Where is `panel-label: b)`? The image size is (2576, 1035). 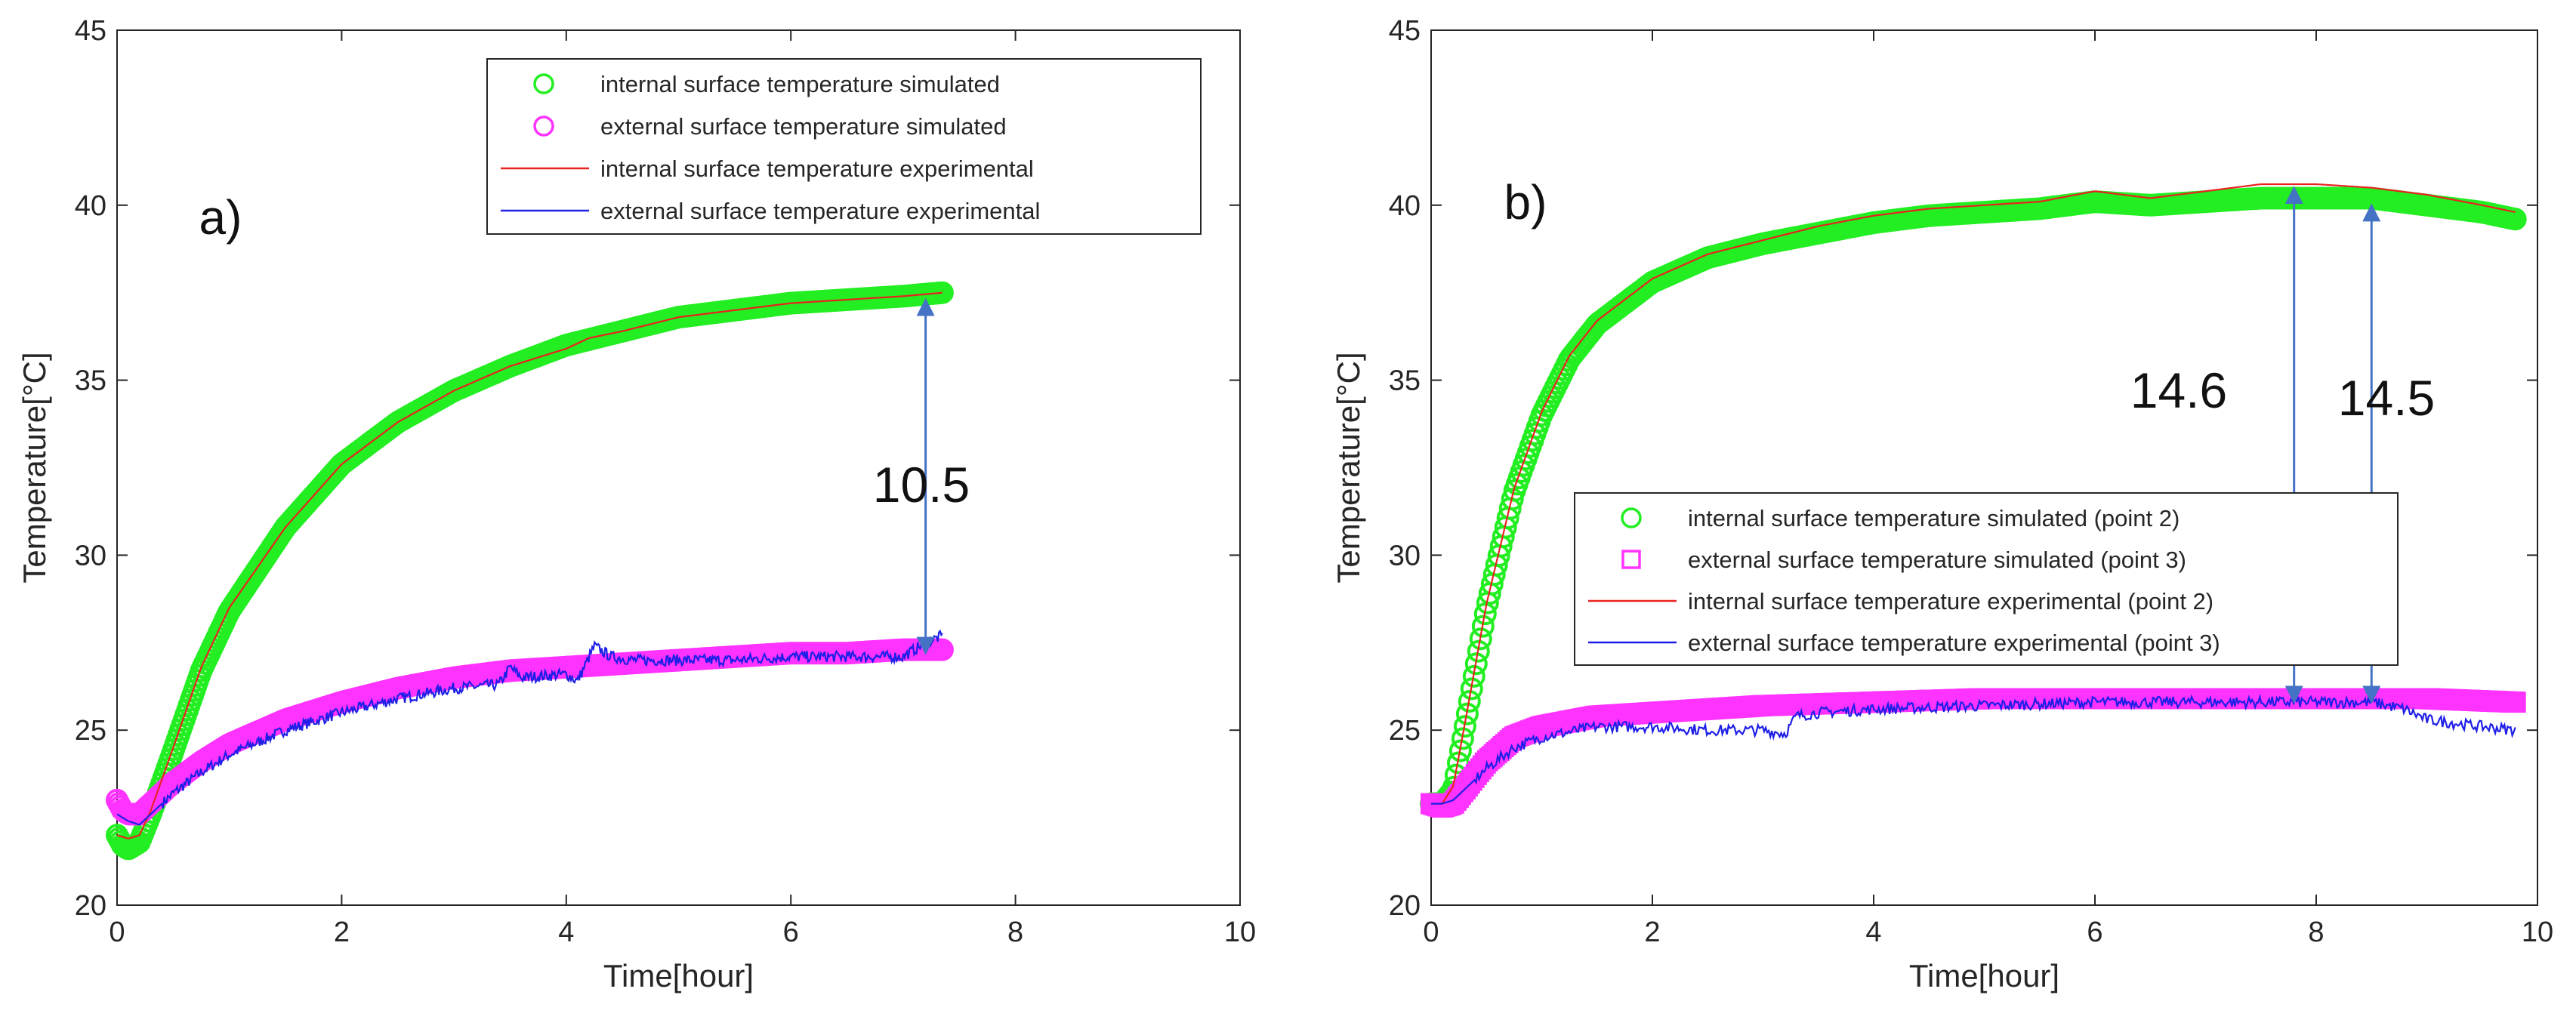 panel-label: b) is located at coordinates (1525, 202).